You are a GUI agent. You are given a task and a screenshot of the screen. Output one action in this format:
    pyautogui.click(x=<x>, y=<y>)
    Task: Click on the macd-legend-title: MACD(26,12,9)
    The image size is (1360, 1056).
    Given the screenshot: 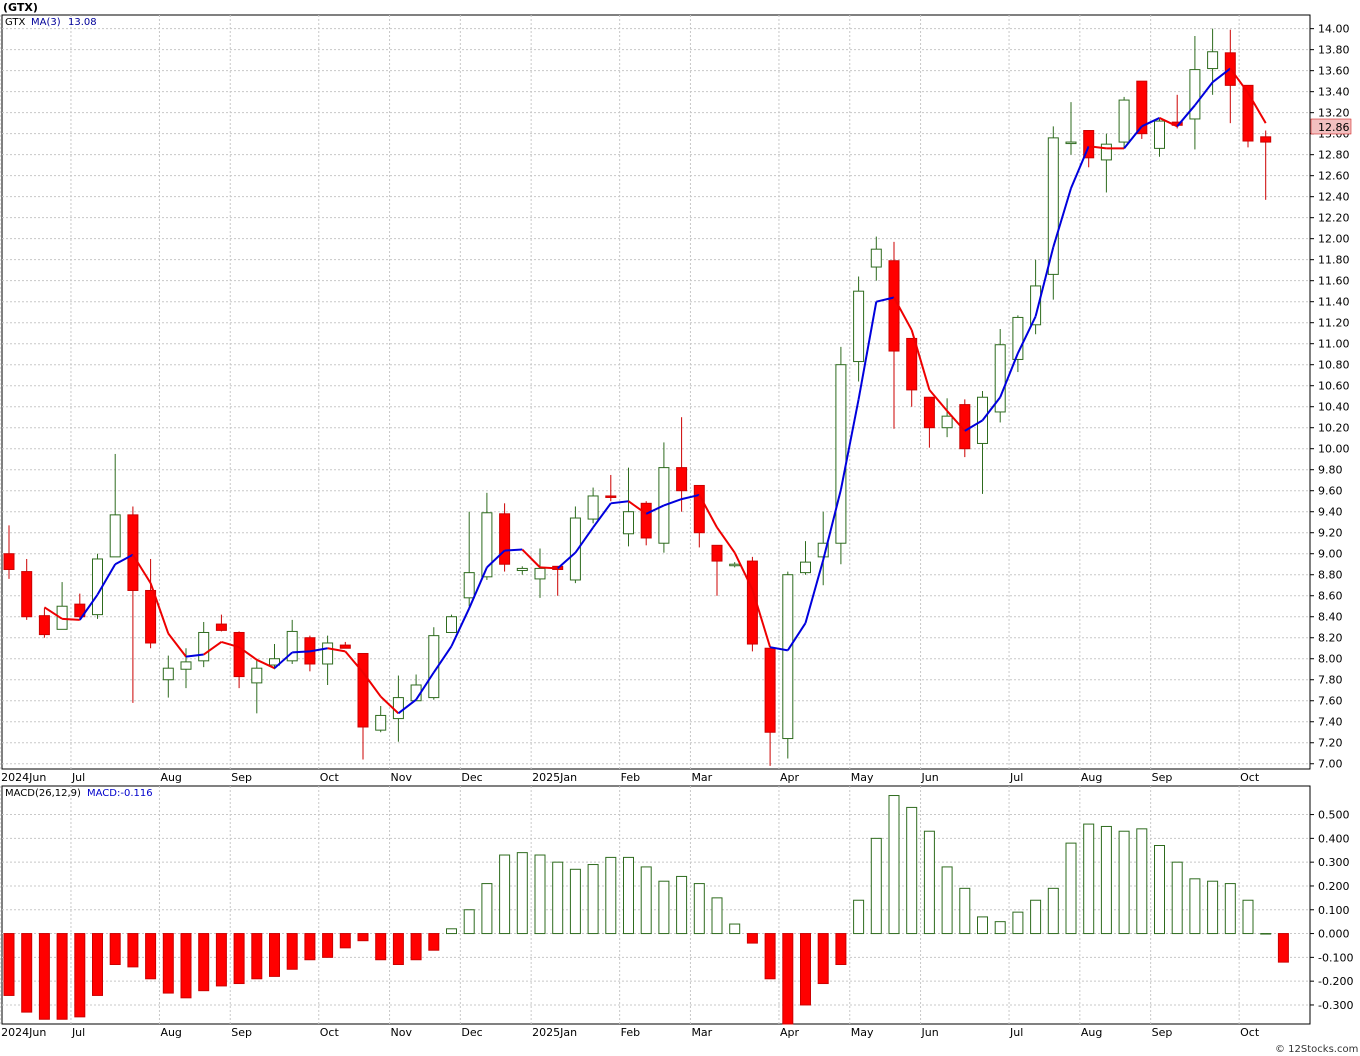 What is the action you would take?
    pyautogui.click(x=43, y=793)
    